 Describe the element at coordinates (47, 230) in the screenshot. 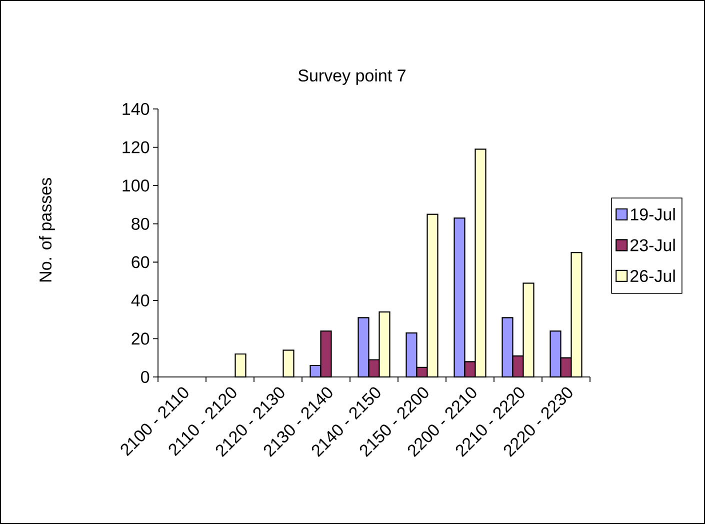

I see `y-axis-title: No. of passes` at that location.